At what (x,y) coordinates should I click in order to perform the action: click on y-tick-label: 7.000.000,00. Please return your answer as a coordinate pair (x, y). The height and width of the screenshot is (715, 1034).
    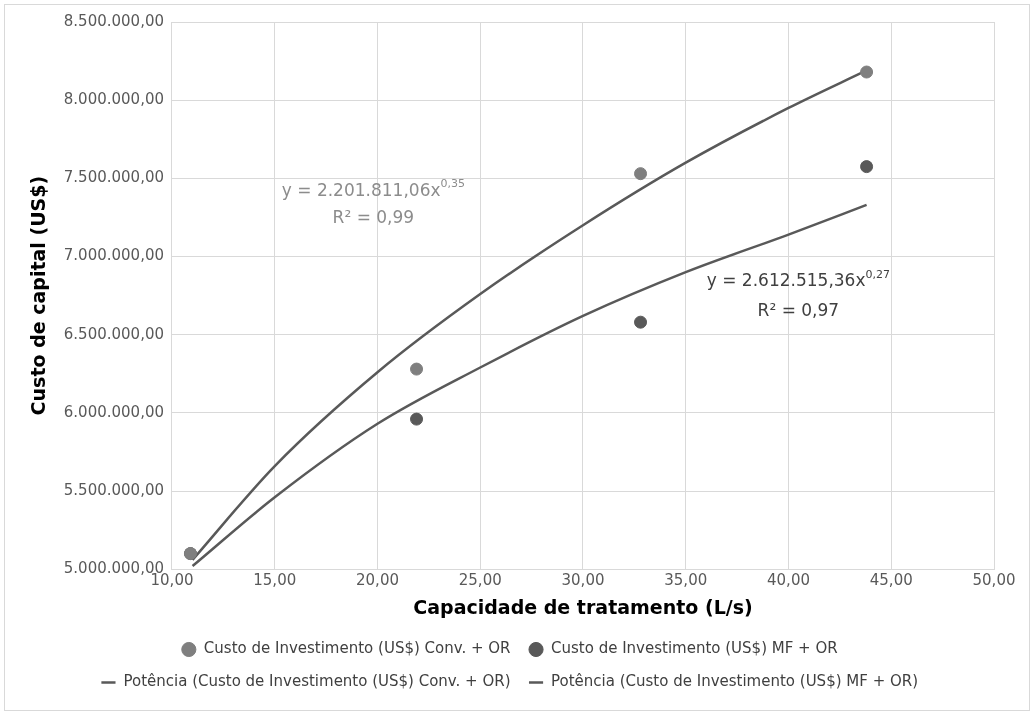
    Looking at the image, I should click on (113, 255).